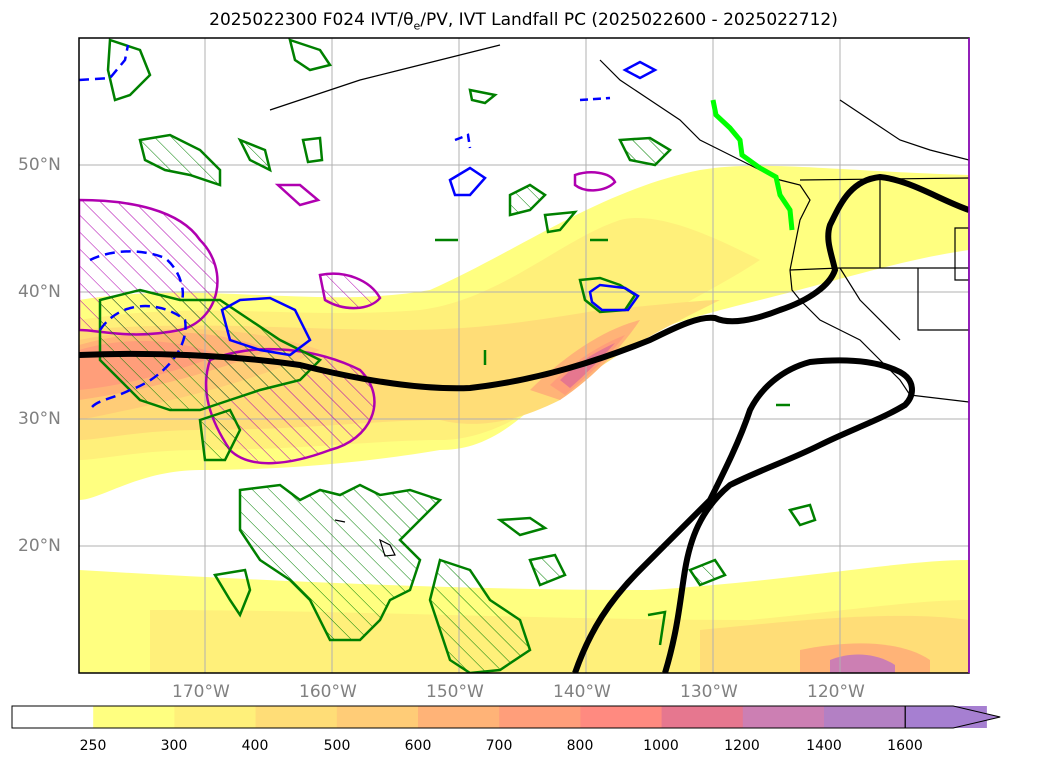 The image size is (1047, 767). Describe the element at coordinates (709, 692) in the screenshot. I see `lon-label-130w: 130°W` at that location.